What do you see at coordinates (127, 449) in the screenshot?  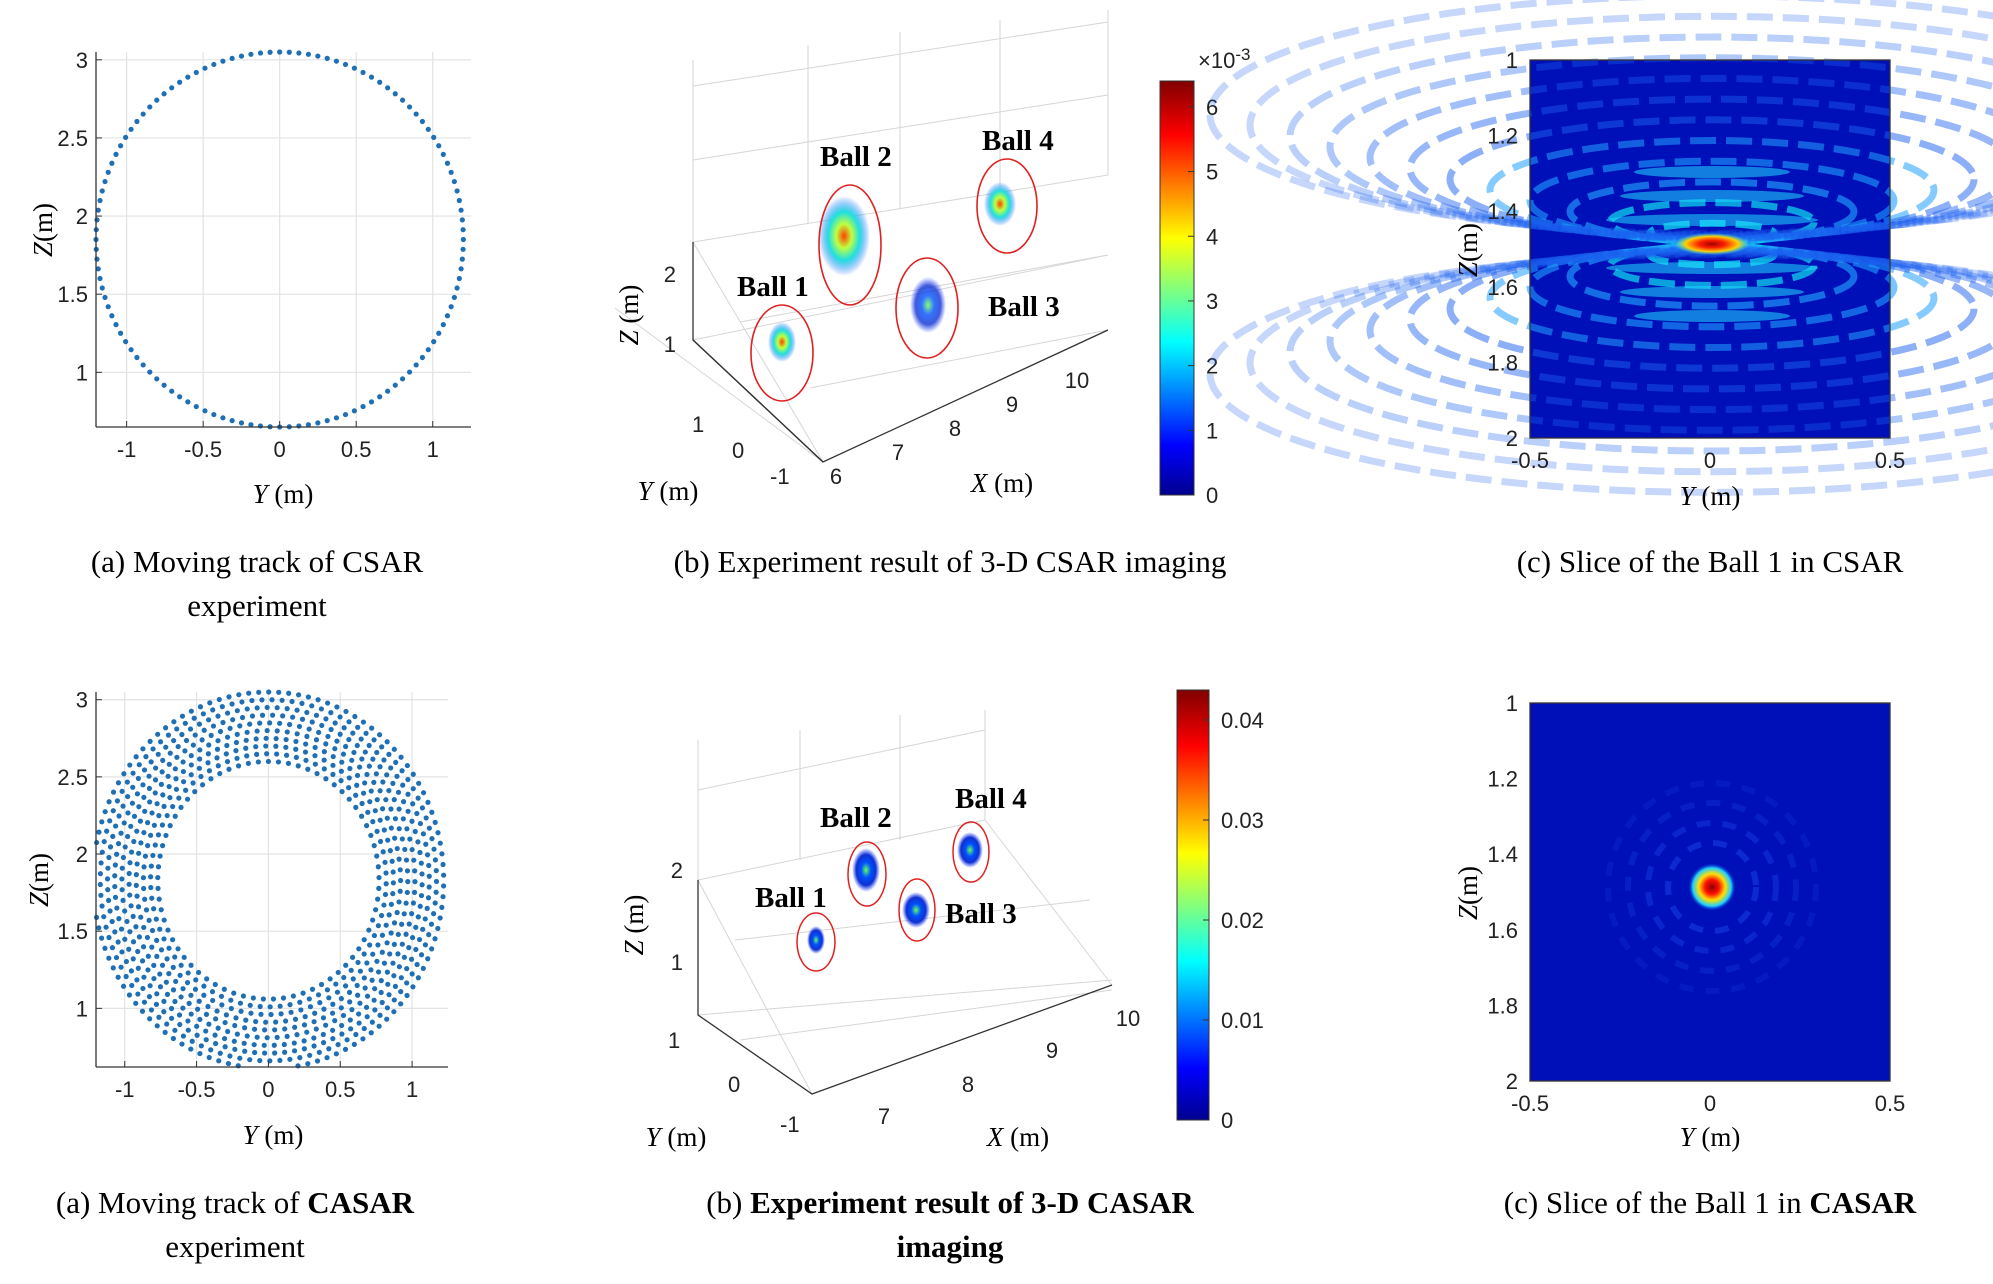 I see `x-tick-label: -1` at bounding box center [127, 449].